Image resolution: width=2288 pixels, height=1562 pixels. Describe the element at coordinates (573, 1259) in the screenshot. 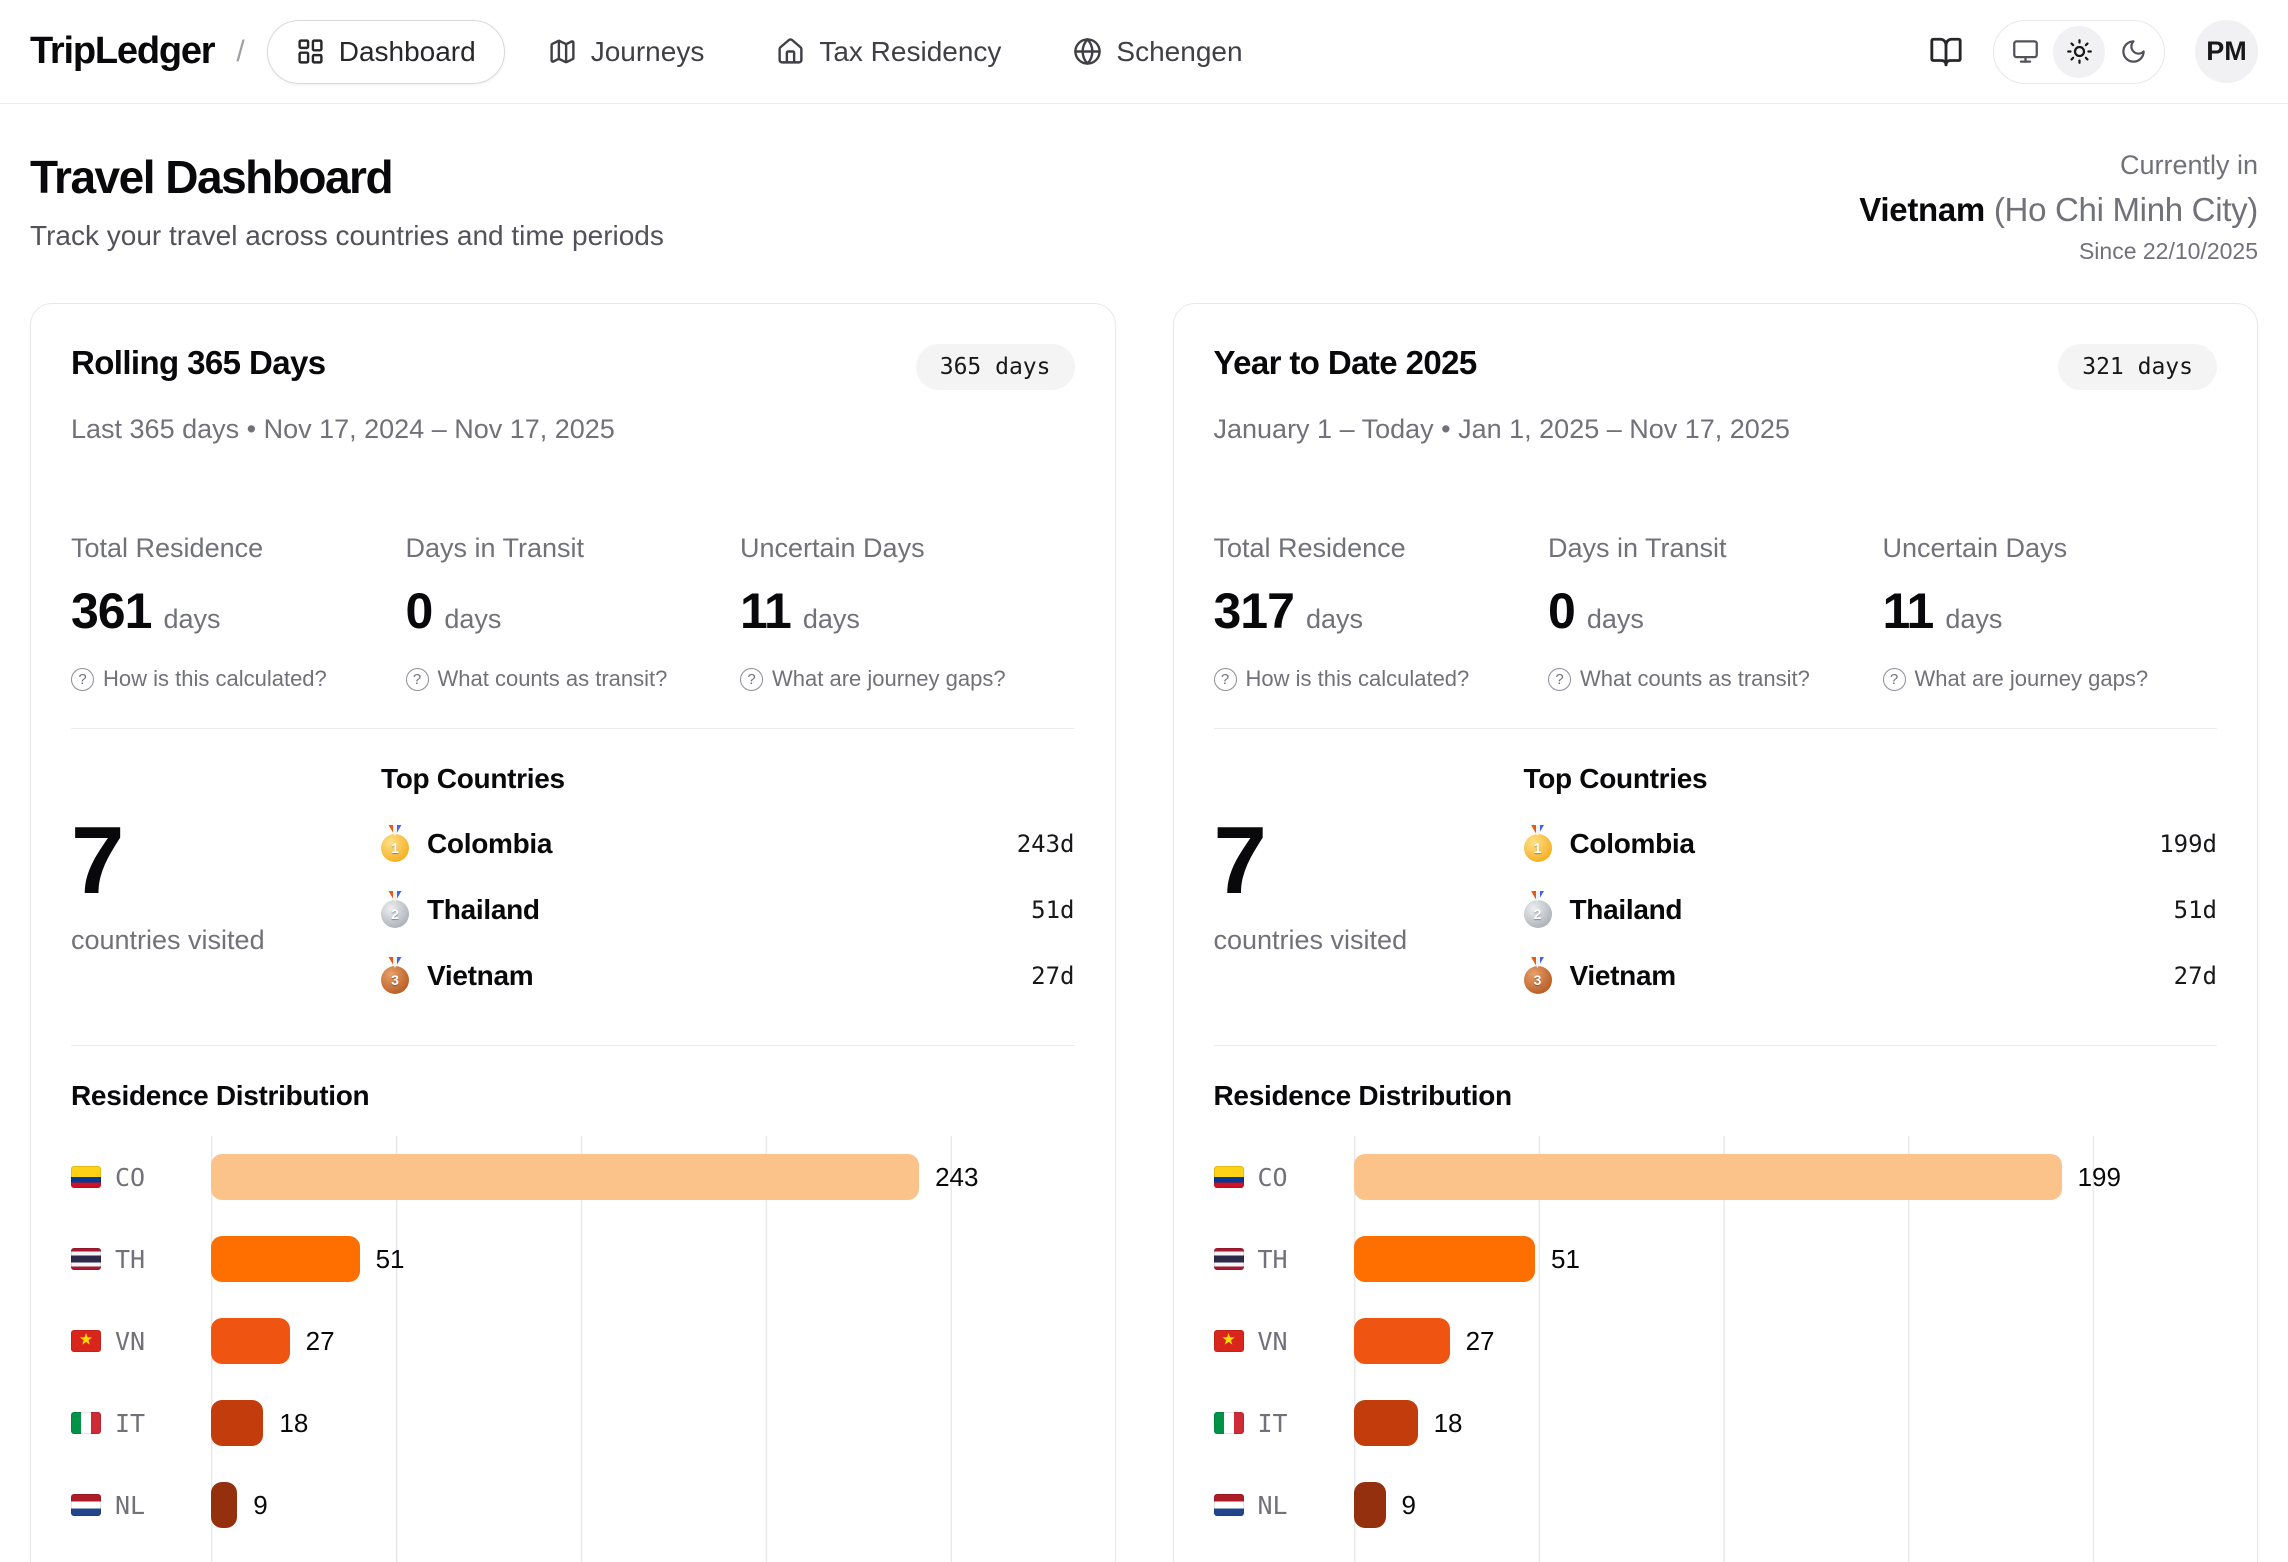

I see `chart-row: TH 51` at that location.